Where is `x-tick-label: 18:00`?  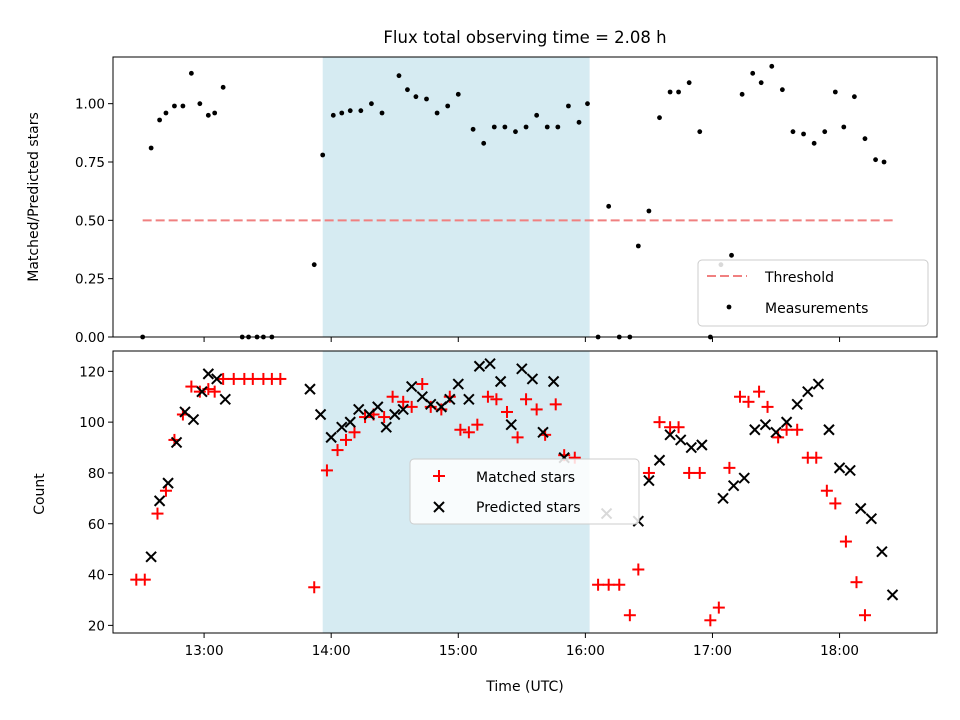
x-tick-label: 18:00 is located at coordinates (839, 651).